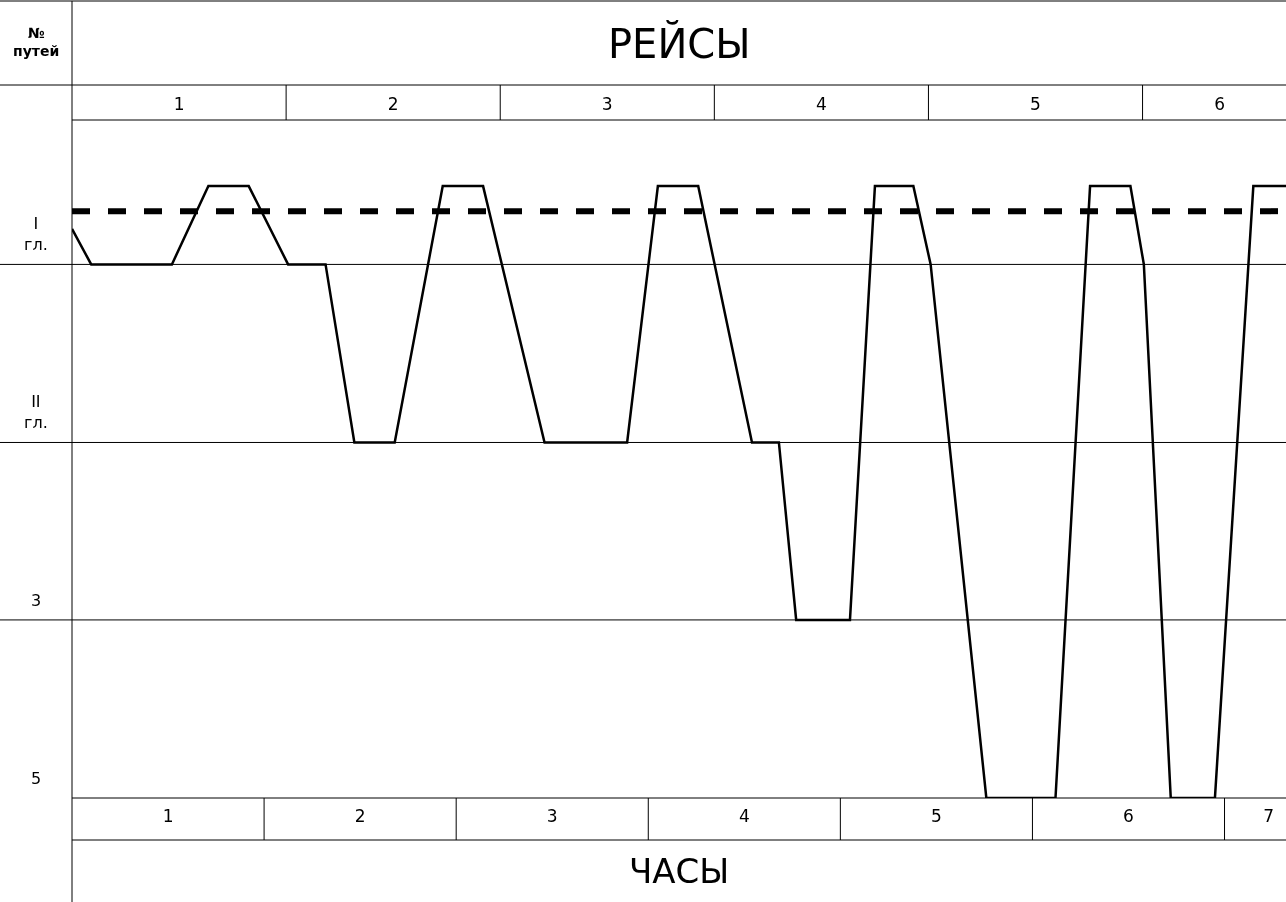 This screenshot has height=902, width=1286. What do you see at coordinates (393, 103) in the screenshot?
I see `x2-tick-label: 2` at bounding box center [393, 103].